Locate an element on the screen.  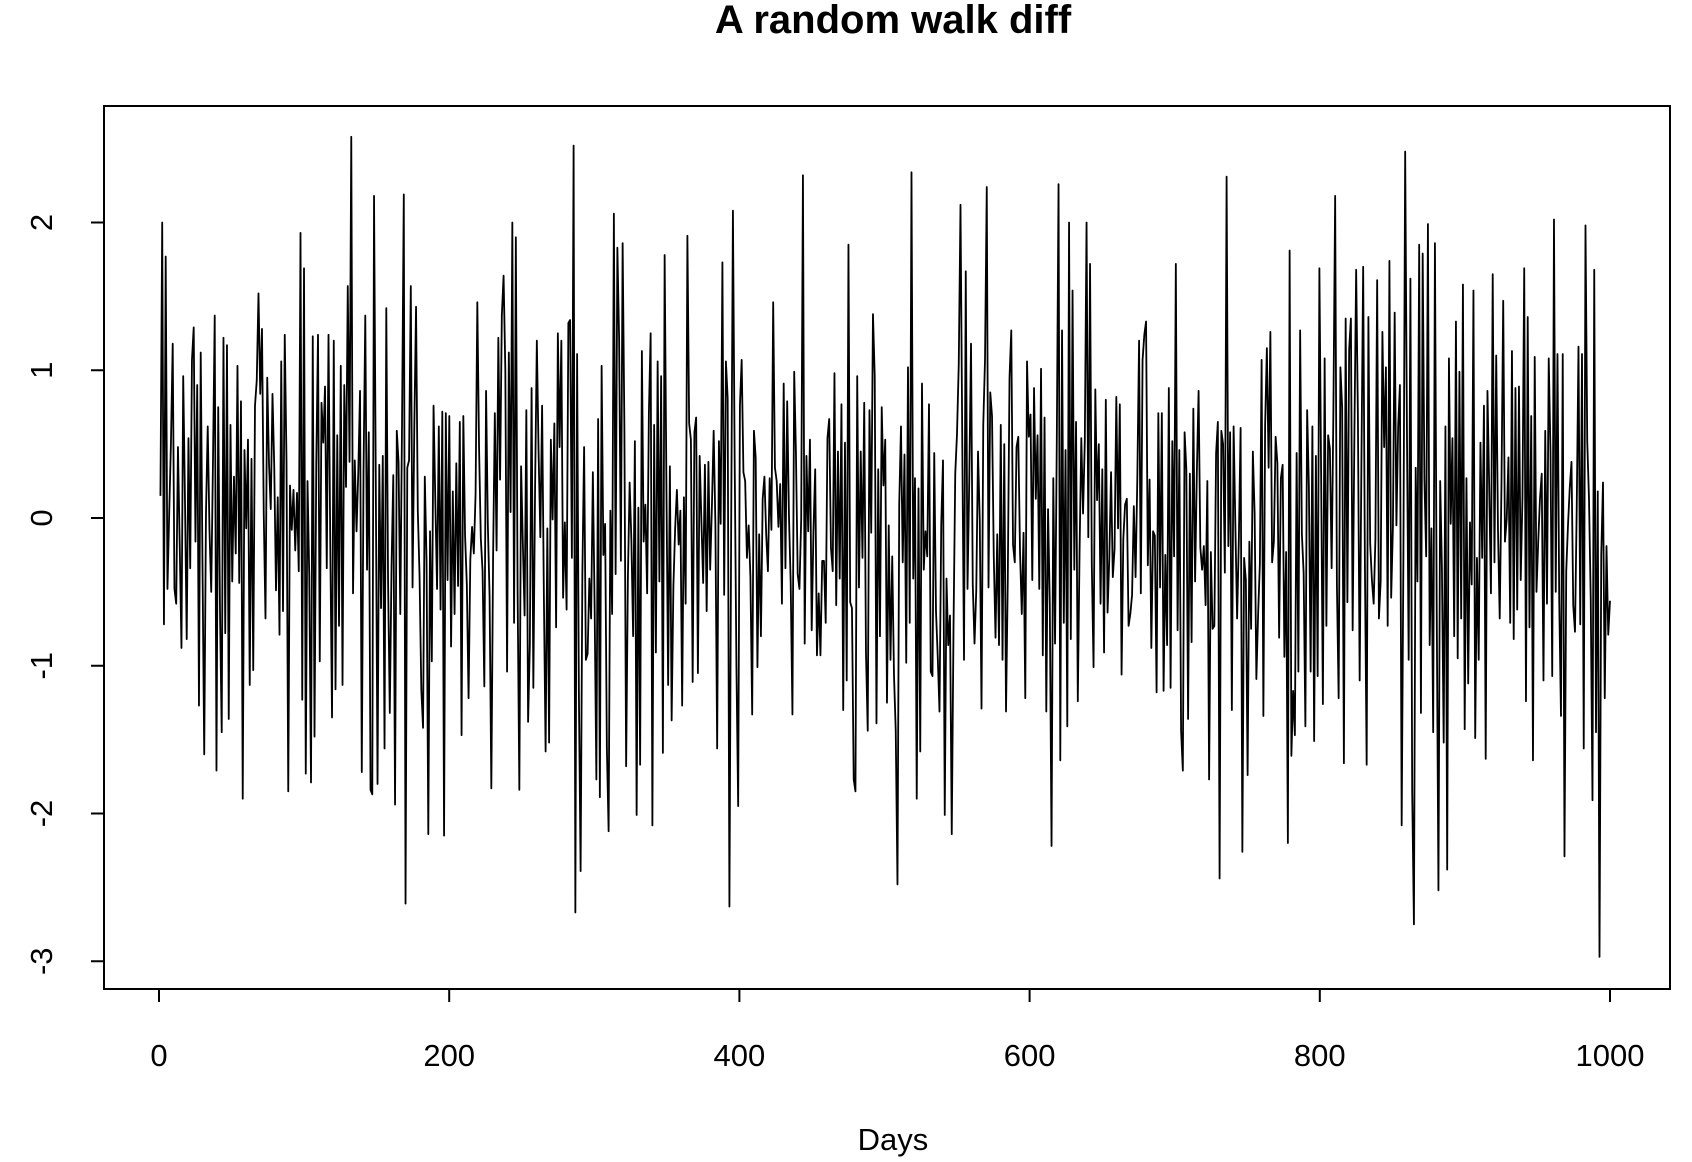
y-tick-label: -3 is located at coordinates (41, 961).